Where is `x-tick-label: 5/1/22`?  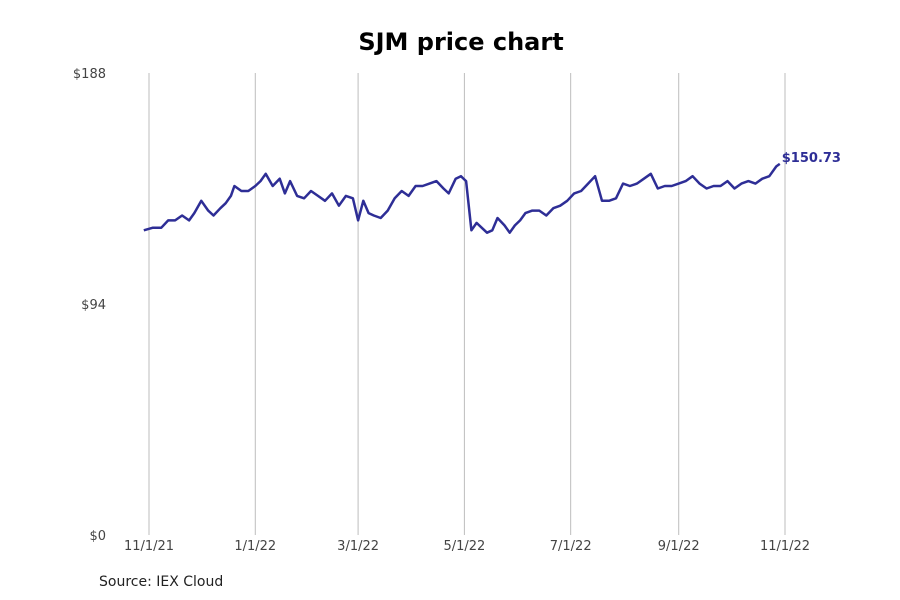 x-tick-label: 5/1/22 is located at coordinates (464, 546).